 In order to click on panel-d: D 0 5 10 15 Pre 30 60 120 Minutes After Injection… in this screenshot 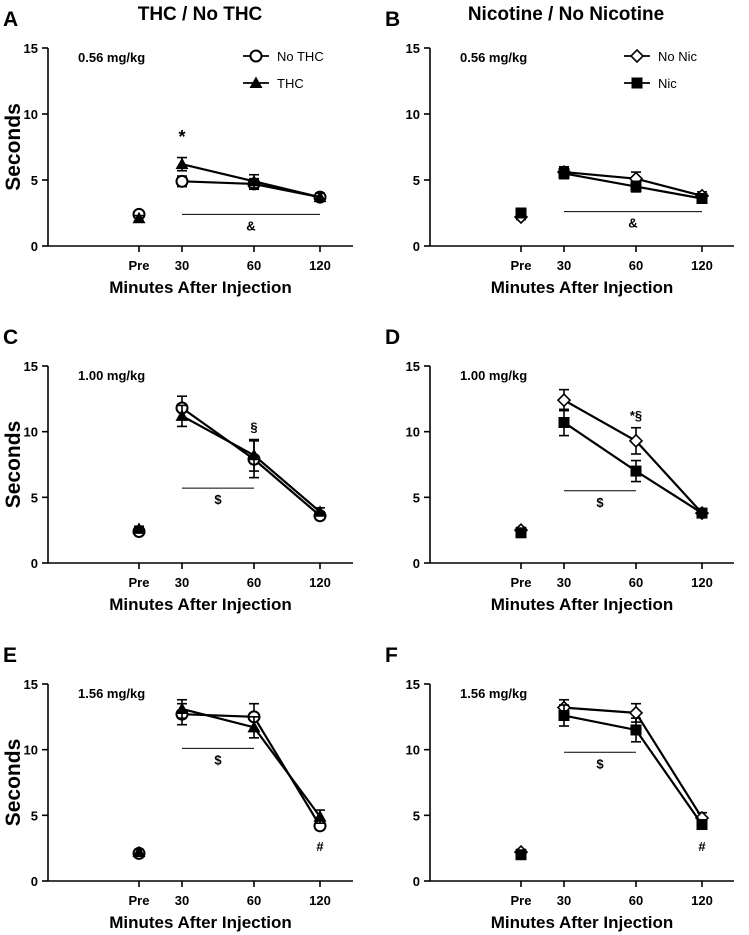, I will do `click(559, 470)`.